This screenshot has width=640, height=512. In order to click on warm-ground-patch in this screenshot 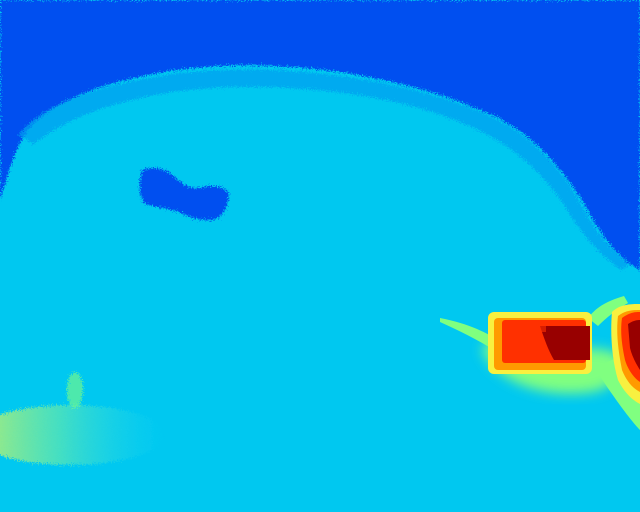, I will do `click(82, 435)`.